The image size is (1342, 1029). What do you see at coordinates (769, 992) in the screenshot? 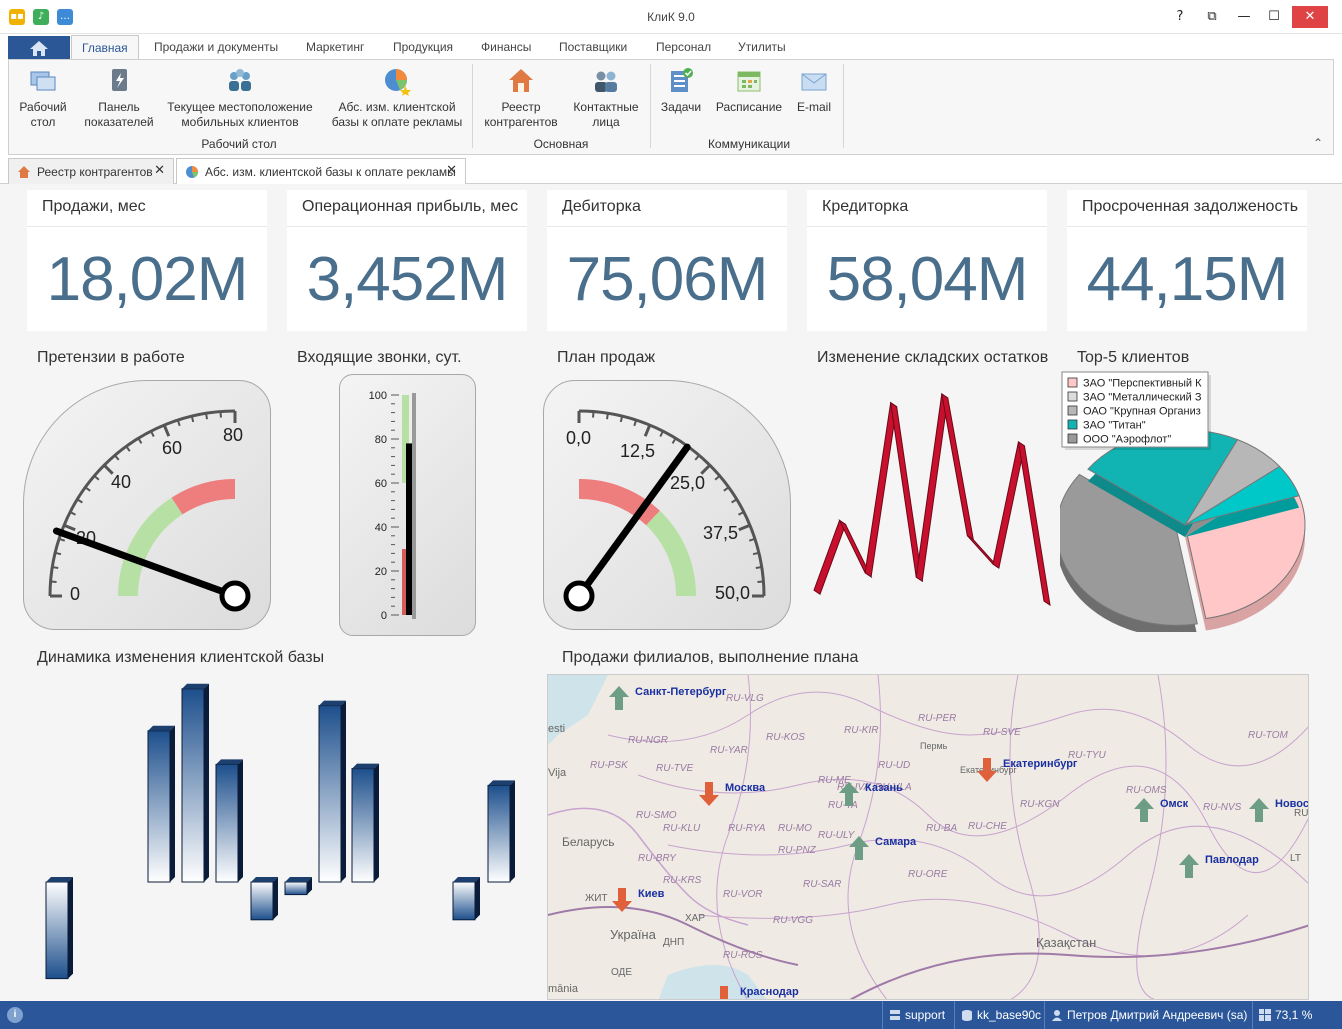
I see `map-city-label: Краснодар` at bounding box center [769, 992].